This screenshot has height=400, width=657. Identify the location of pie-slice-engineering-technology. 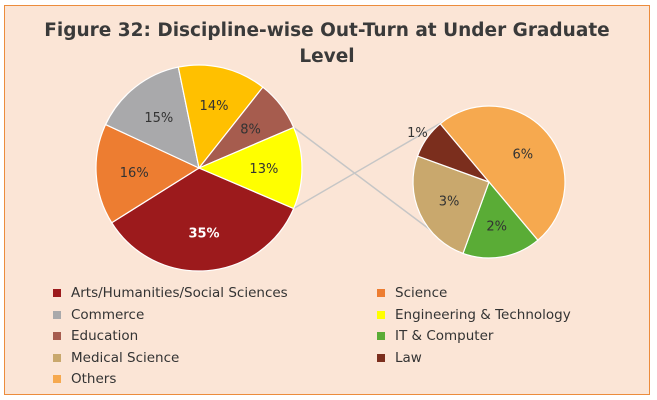
(220, 117).